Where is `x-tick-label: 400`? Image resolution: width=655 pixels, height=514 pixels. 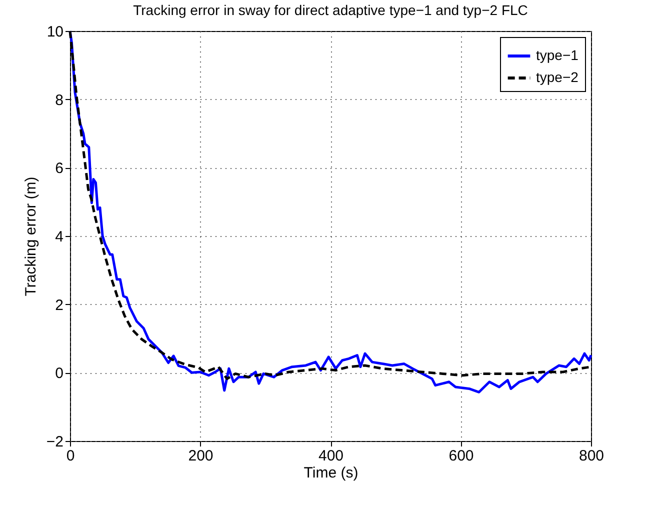 x-tick-label: 400 is located at coordinates (331, 456).